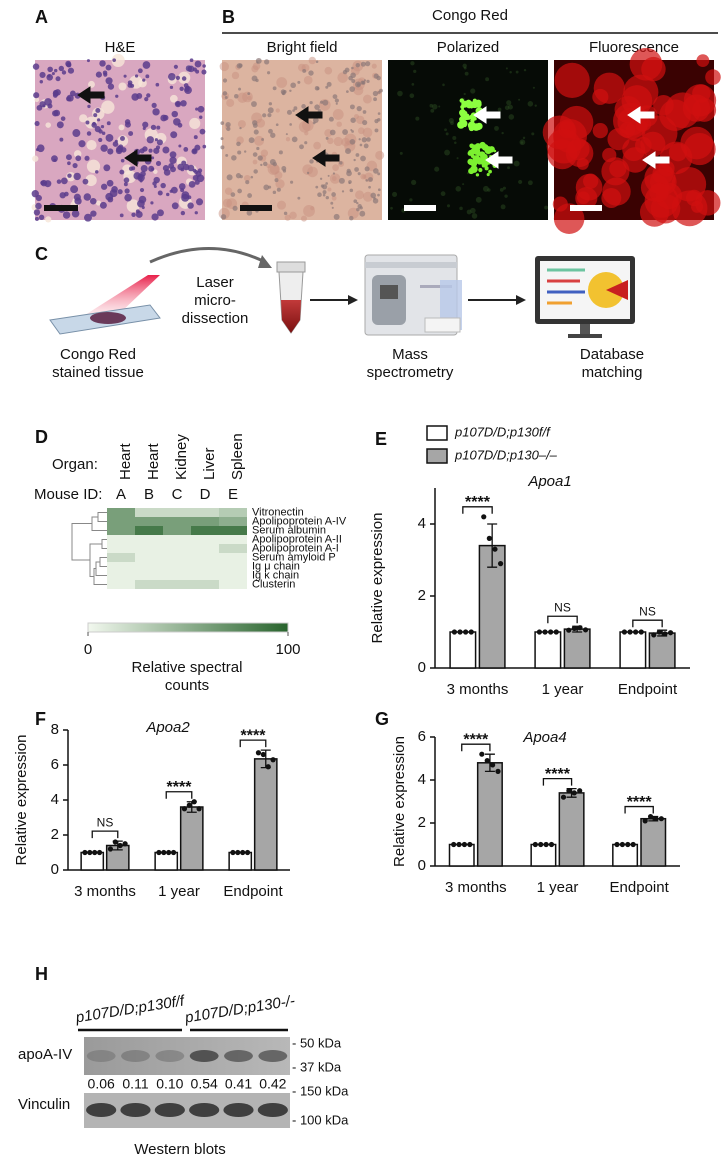  I want to click on row-header: Organ:, so click(75, 464).